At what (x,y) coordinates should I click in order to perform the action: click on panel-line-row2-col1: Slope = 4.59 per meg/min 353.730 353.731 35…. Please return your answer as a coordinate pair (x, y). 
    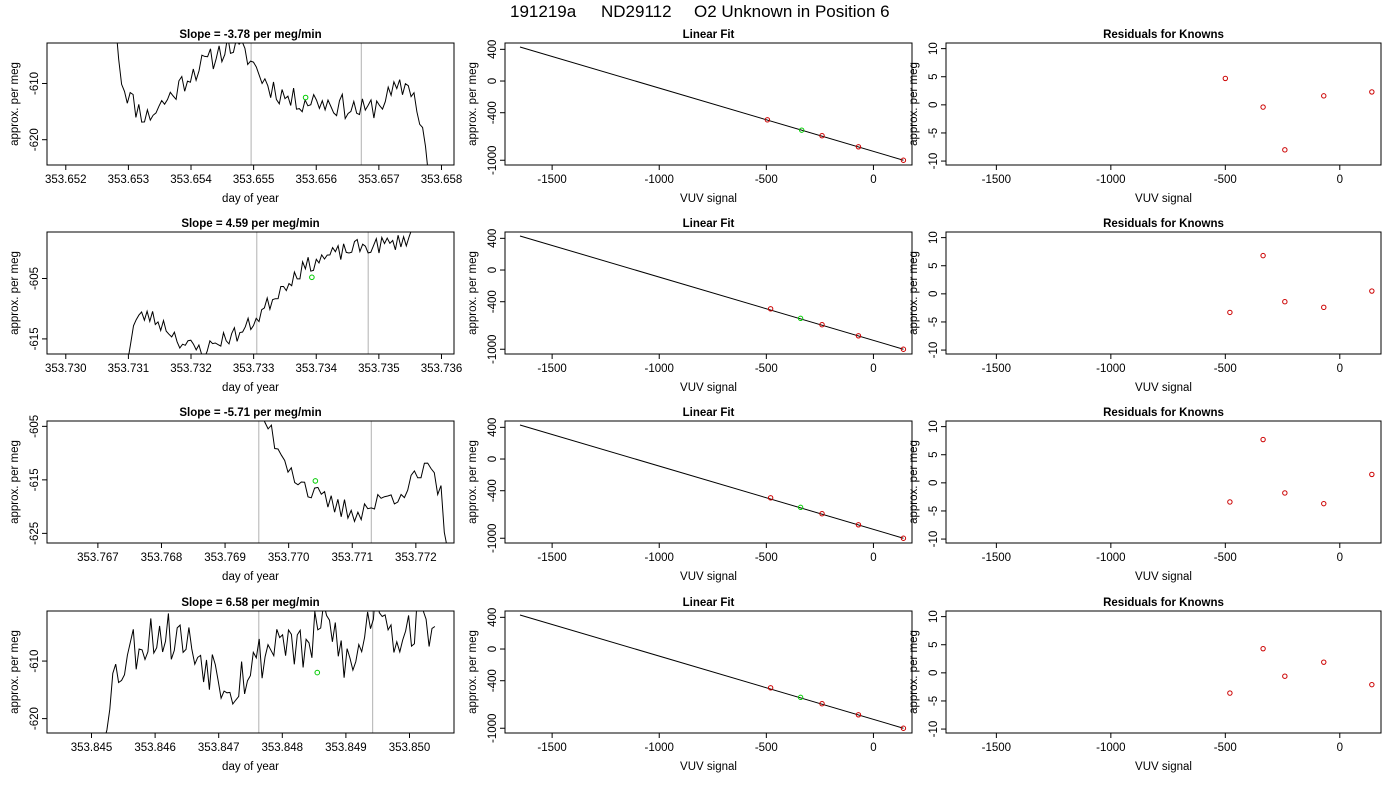
    Looking at the image, I should click on (235, 306).